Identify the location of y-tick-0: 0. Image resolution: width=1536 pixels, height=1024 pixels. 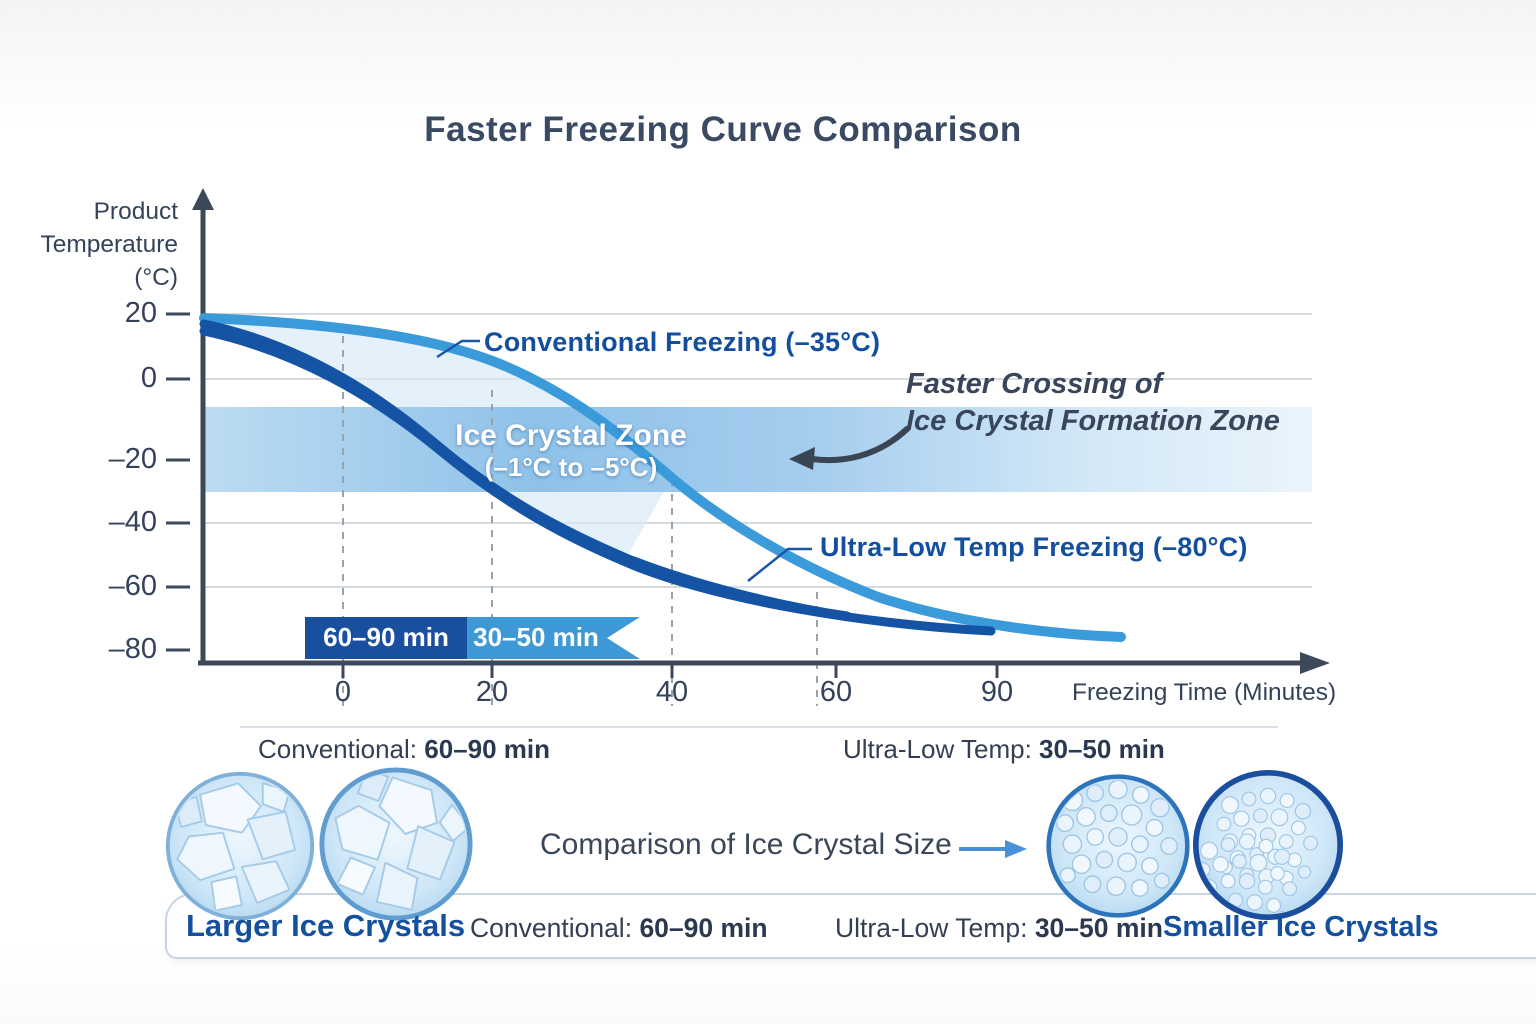
(148, 378).